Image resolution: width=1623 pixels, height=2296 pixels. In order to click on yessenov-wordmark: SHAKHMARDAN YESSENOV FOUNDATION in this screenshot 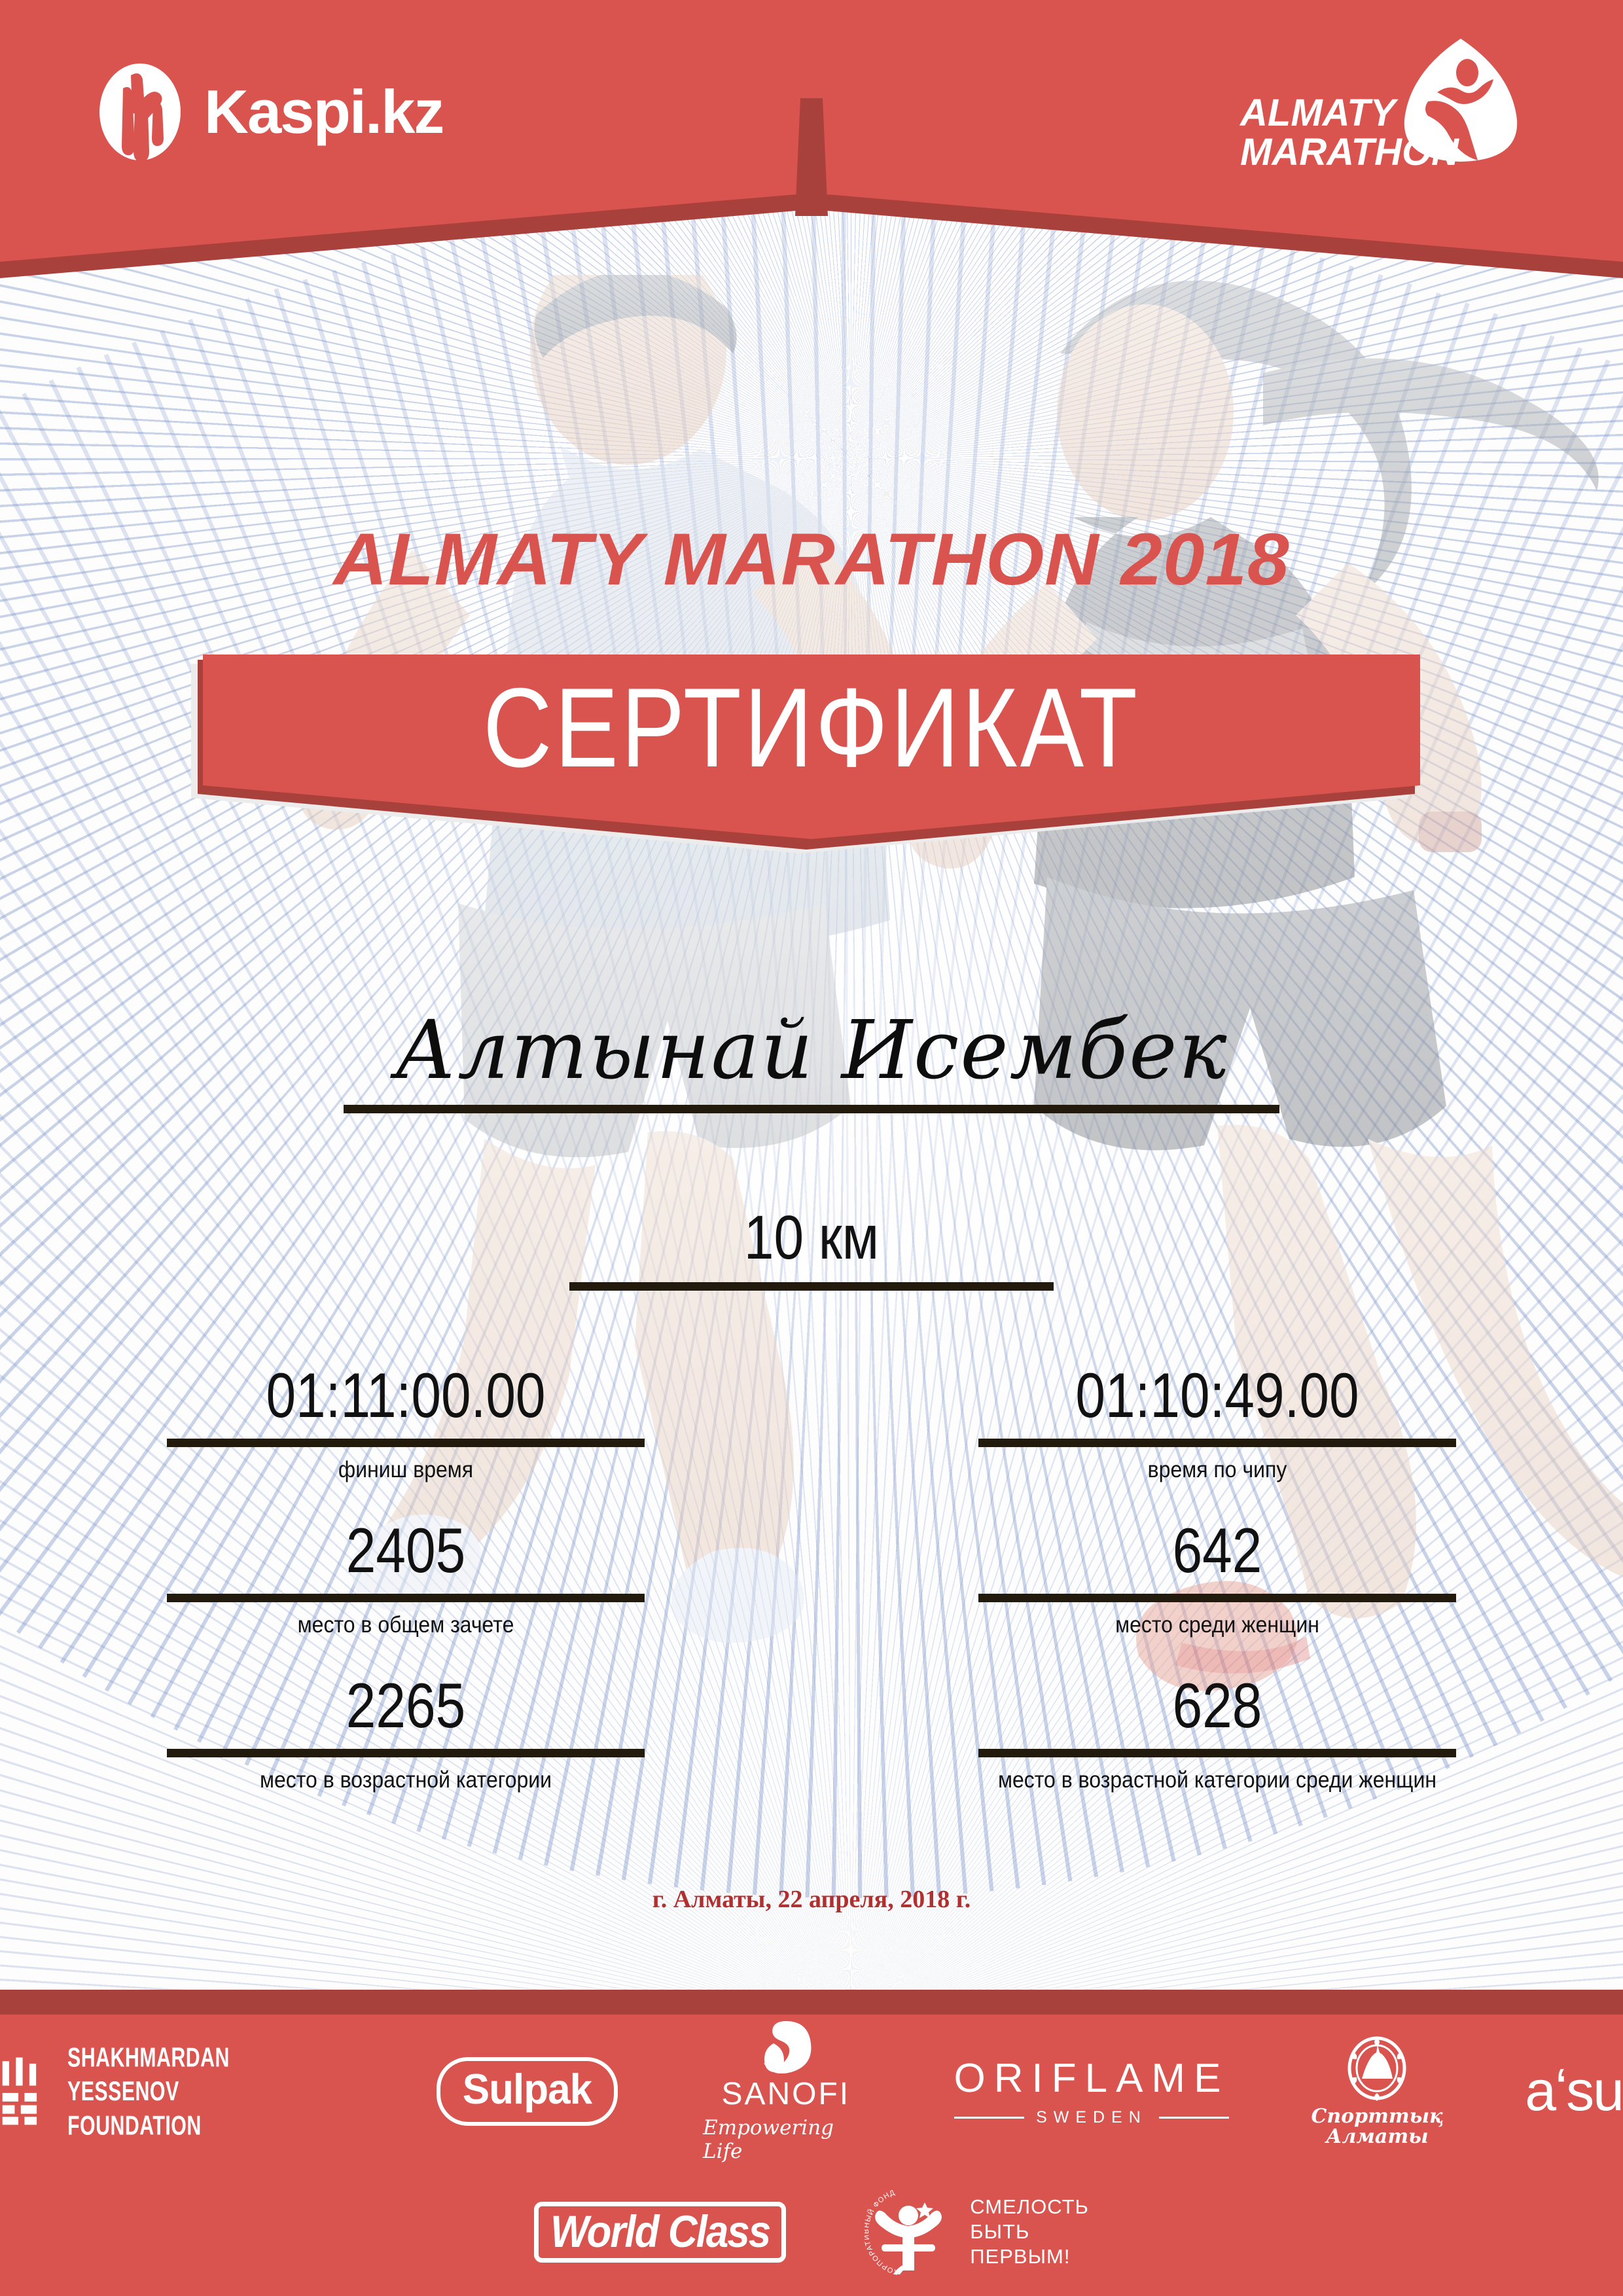, I will do `click(198, 2091)`.